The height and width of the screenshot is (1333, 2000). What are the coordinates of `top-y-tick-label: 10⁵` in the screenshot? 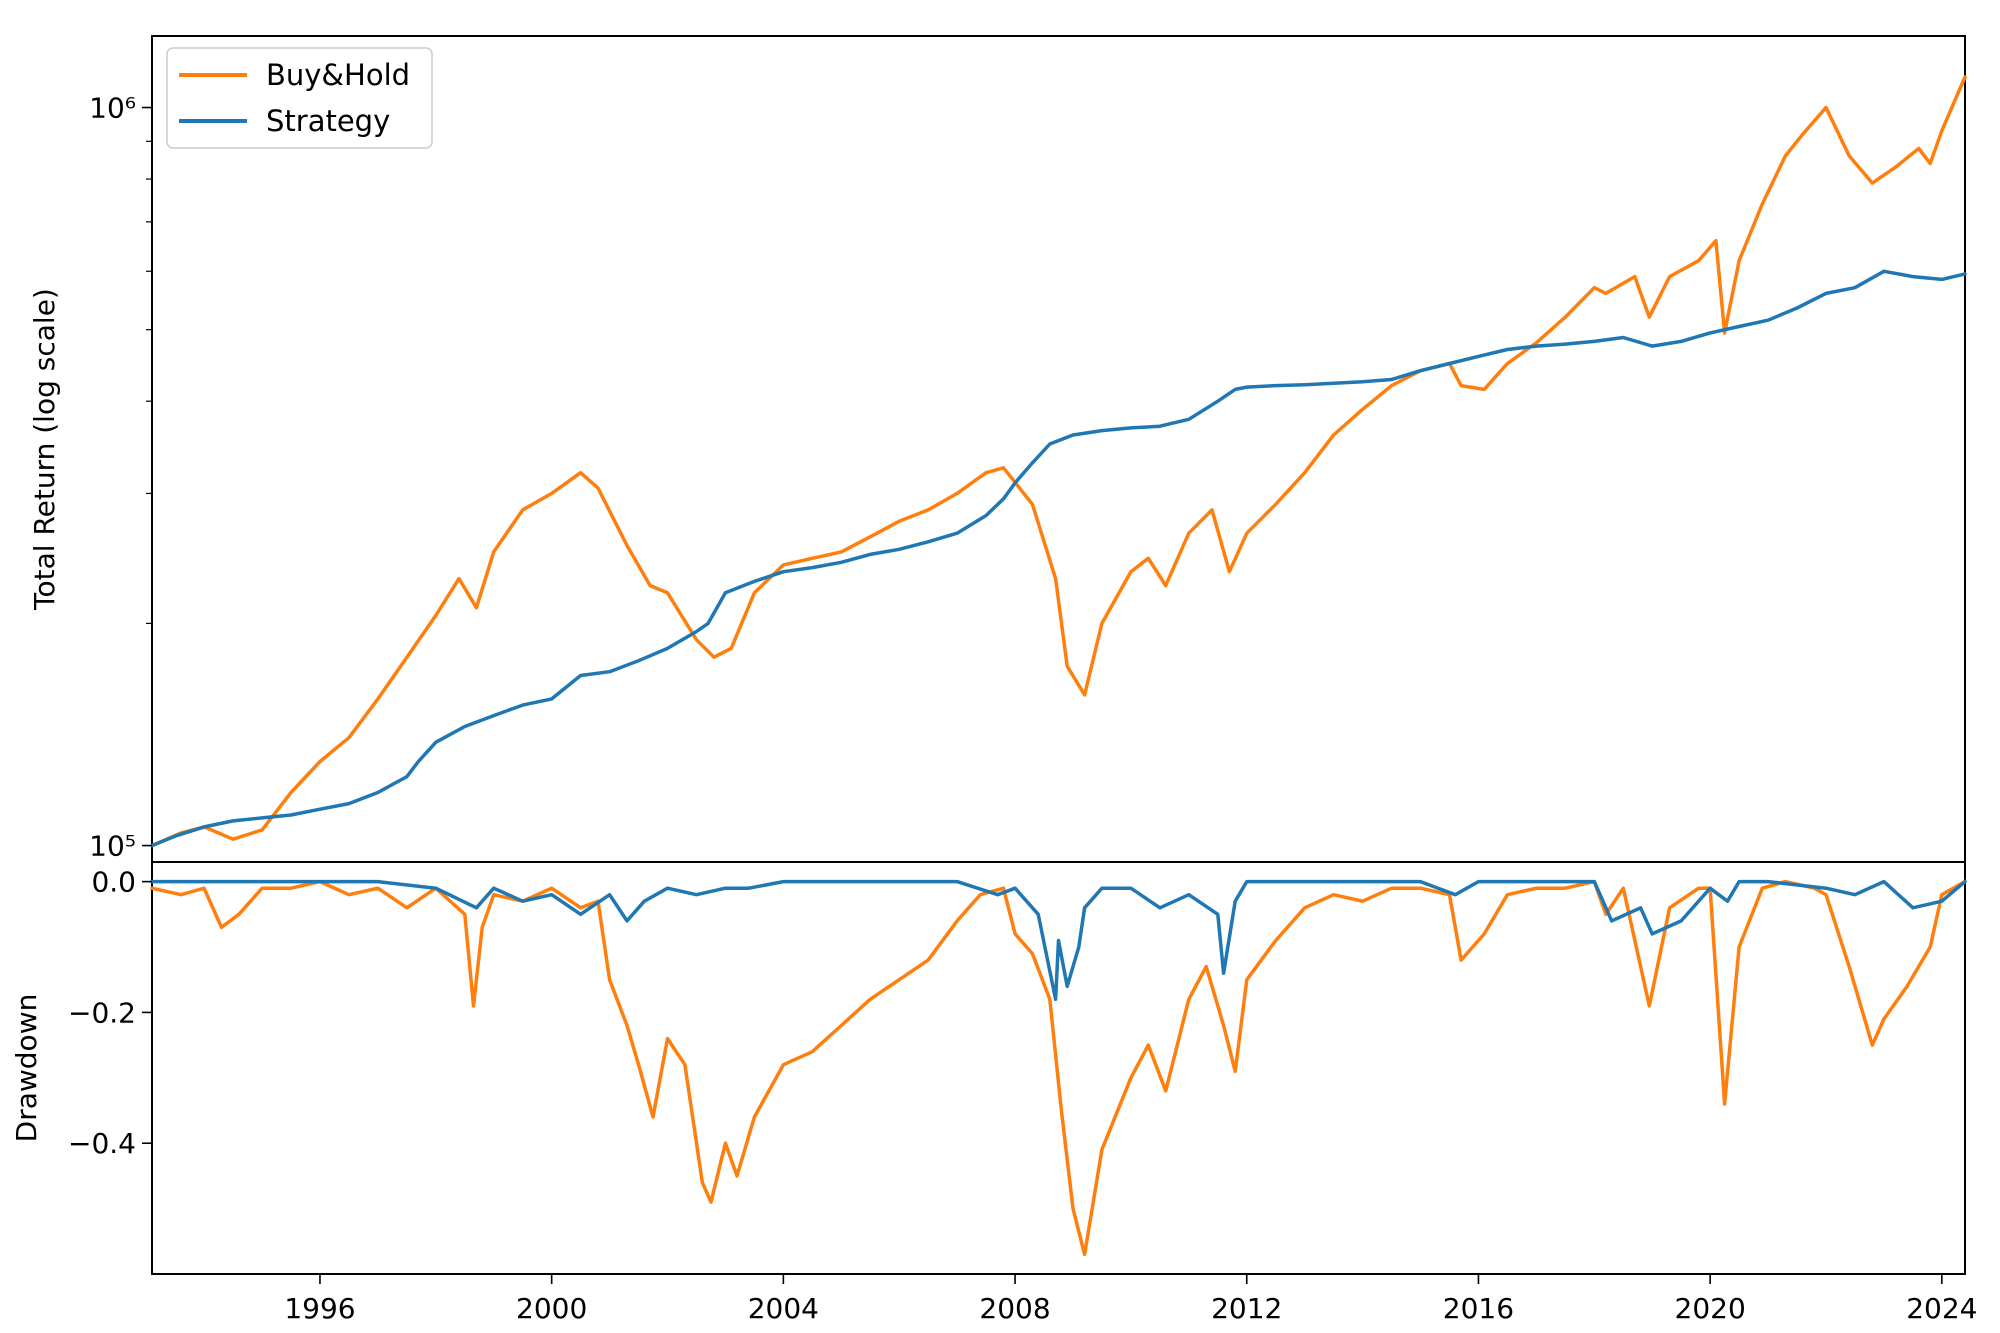 It's located at (112, 846).